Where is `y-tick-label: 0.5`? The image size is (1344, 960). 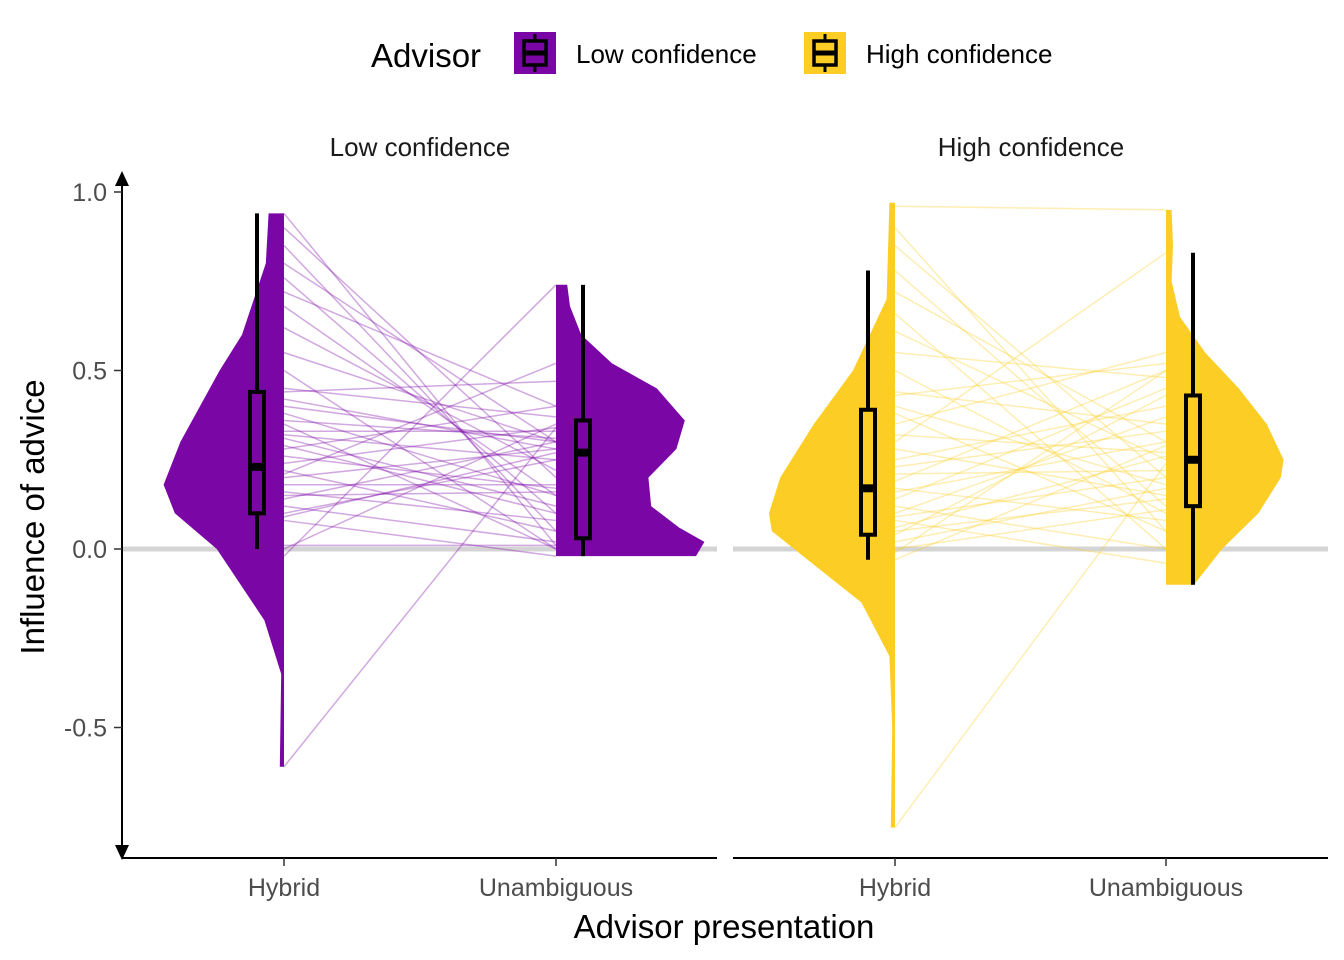 y-tick-label: 0.5 is located at coordinates (89, 372).